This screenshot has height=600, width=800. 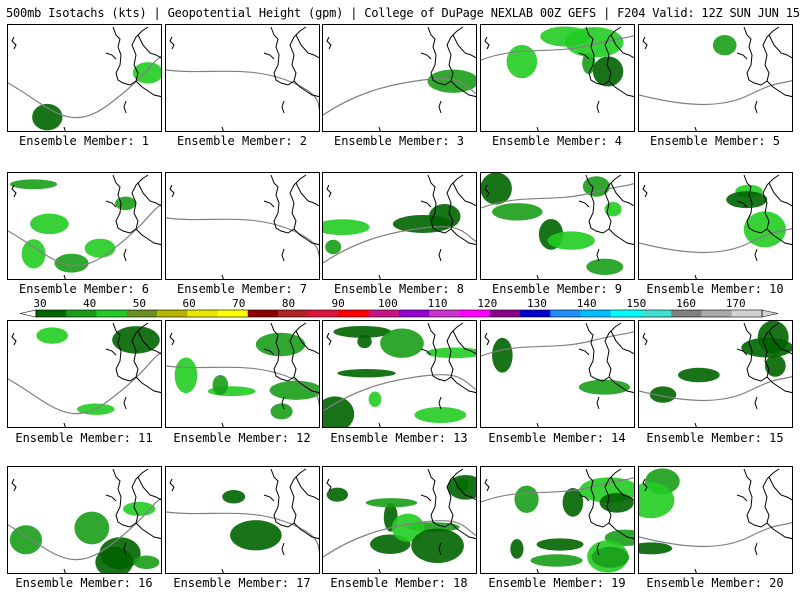 What do you see at coordinates (715, 438) in the screenshot?
I see `panel-label-15: Ensemble Member: 15` at bounding box center [715, 438].